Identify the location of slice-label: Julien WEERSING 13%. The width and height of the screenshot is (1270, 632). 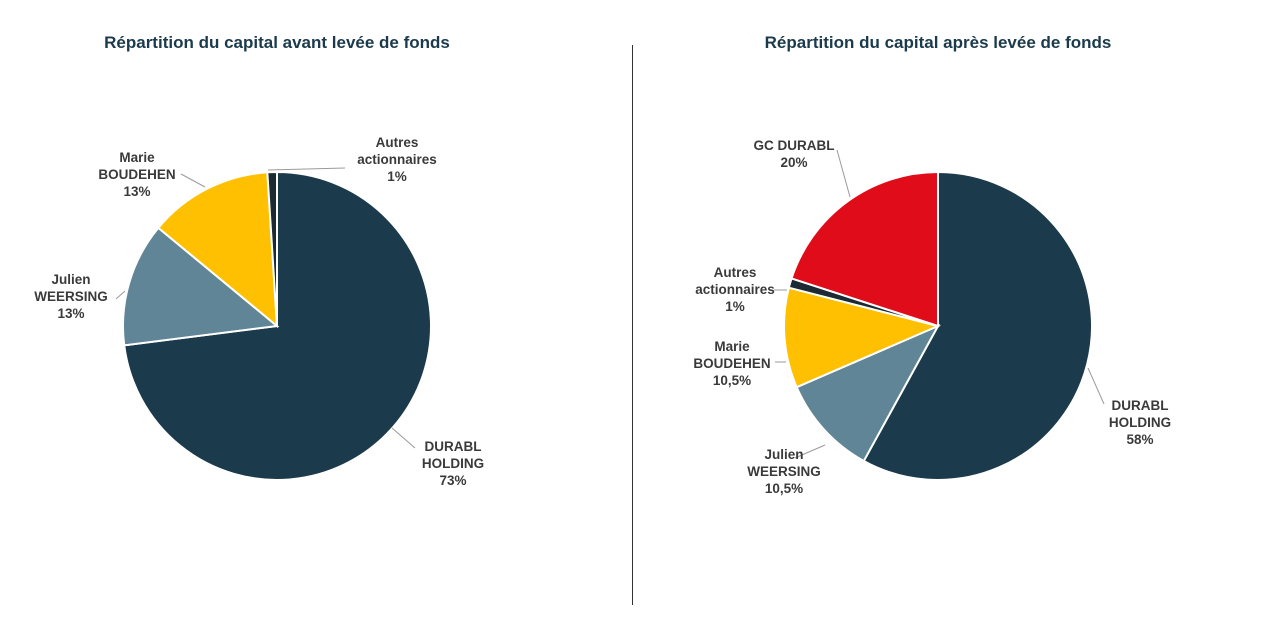
(71, 296).